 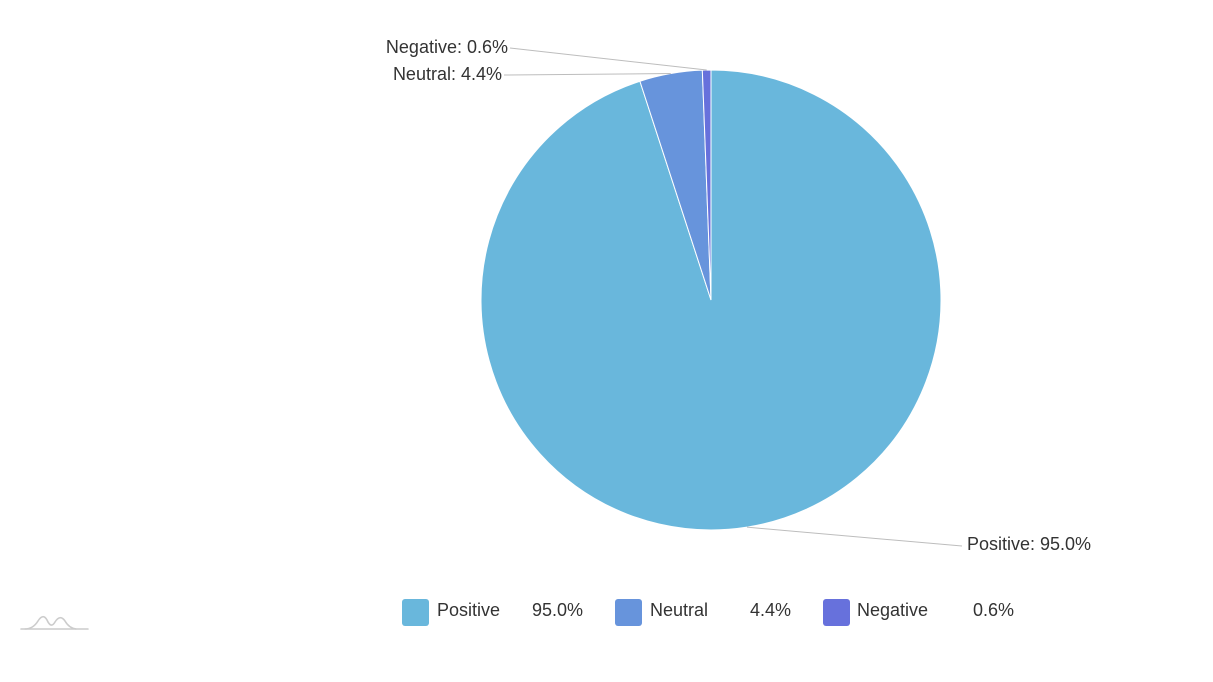 I want to click on slice-label-negative: Negative: 0.6%, so click(x=447, y=47).